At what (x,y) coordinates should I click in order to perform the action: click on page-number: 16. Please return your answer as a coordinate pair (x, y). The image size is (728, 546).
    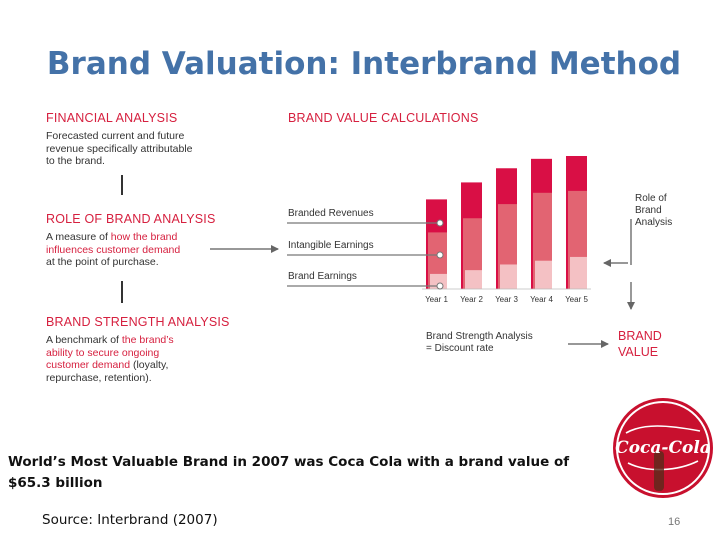
    Looking at the image, I should click on (674, 522).